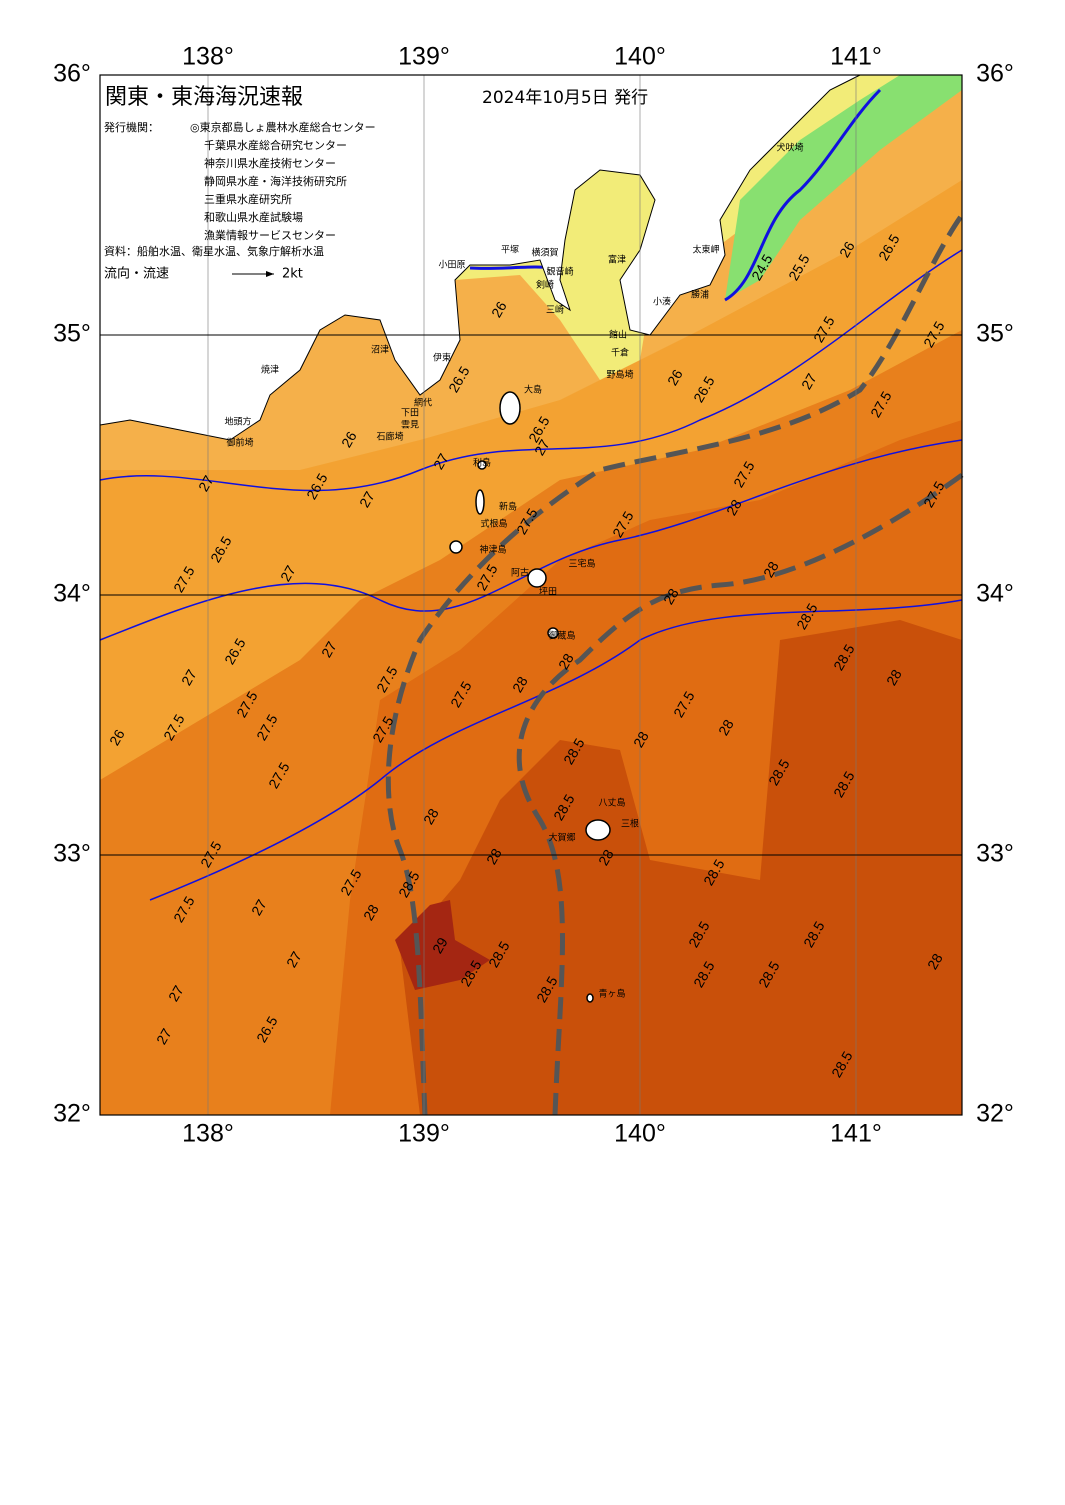  What do you see at coordinates (253, 217) in the screenshot?
I see `issuer: 和歌山県水産試験場` at bounding box center [253, 217].